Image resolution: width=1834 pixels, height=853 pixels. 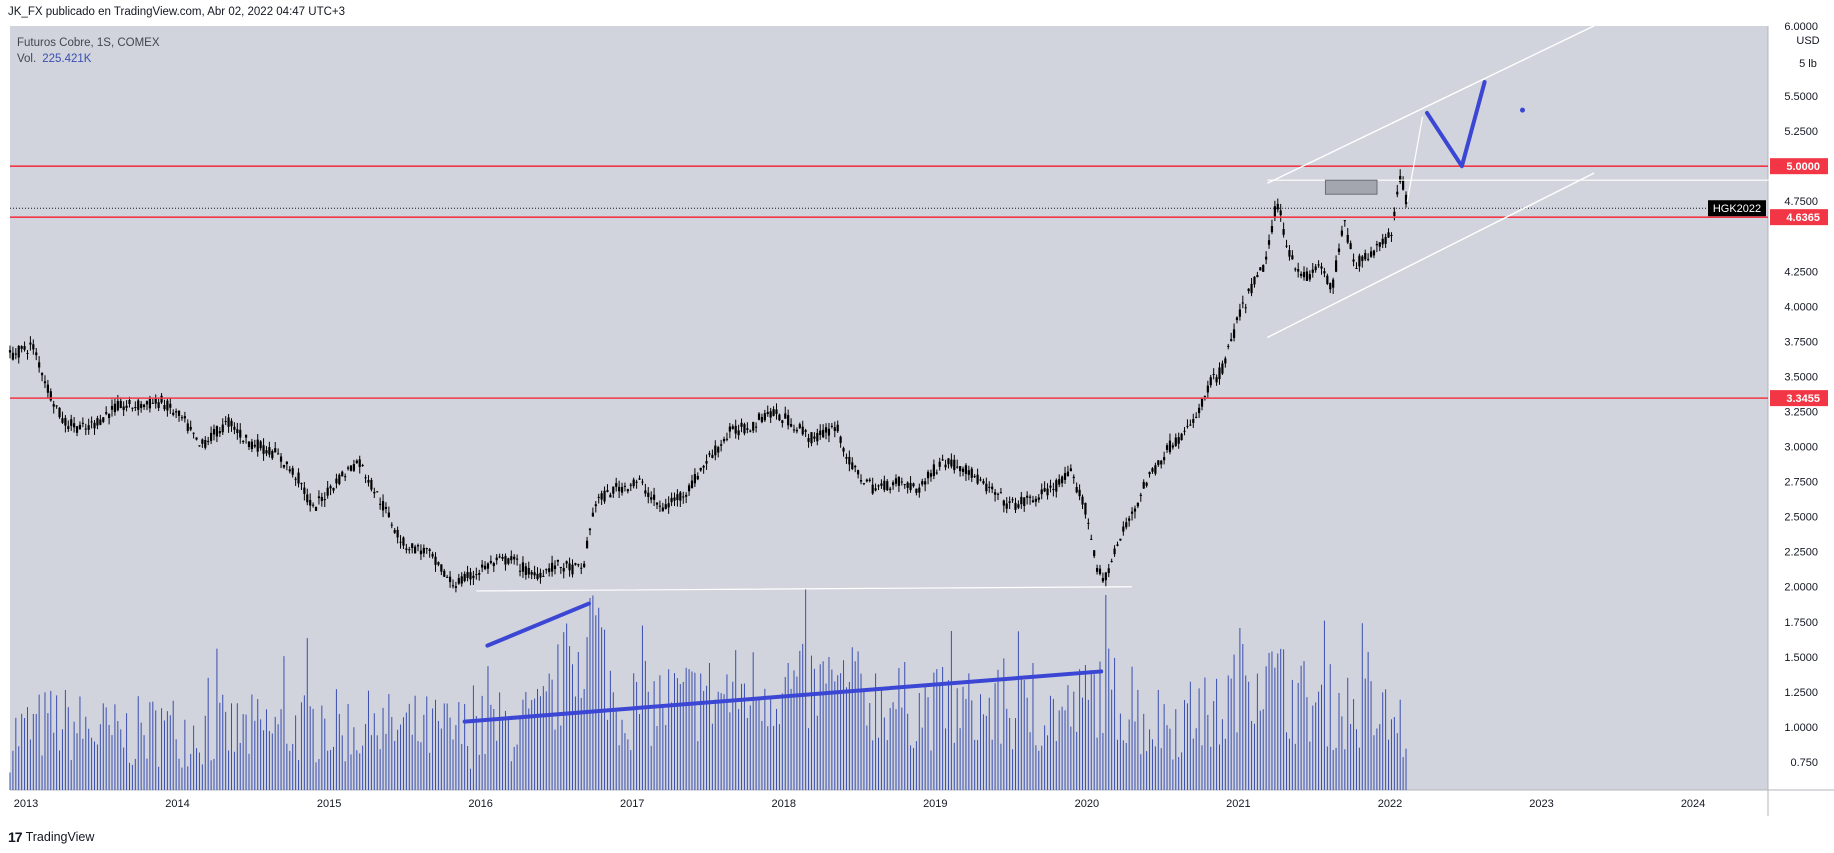 I want to click on time-axis-background, so click(x=889, y=803).